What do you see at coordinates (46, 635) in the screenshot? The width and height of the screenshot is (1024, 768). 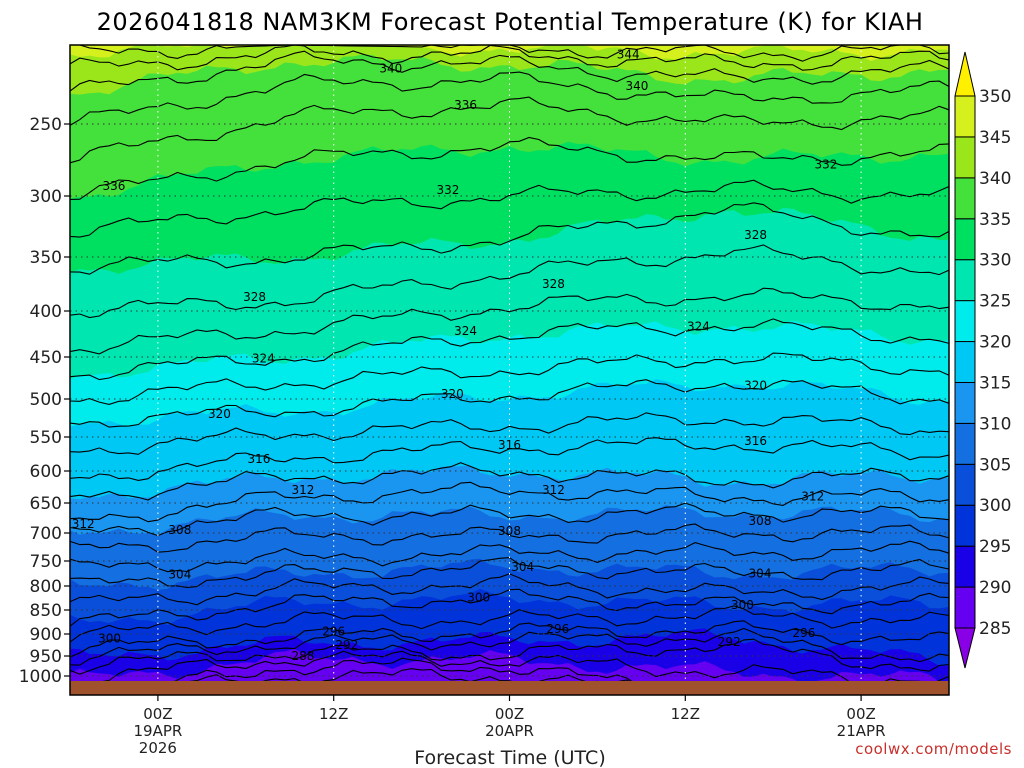 I see `y-tick-label: 900` at bounding box center [46, 635].